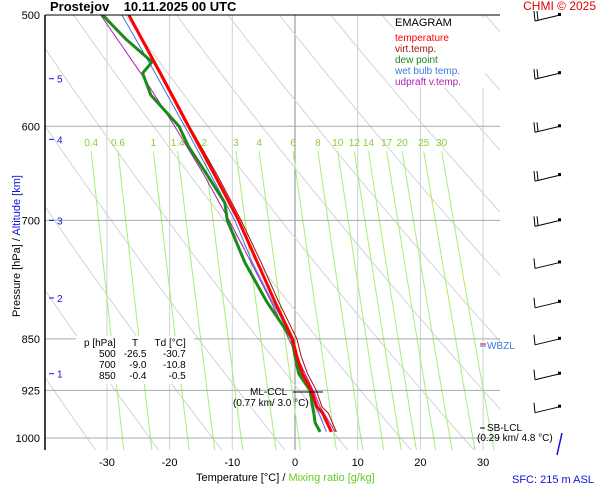 The height and width of the screenshot is (500, 600). What do you see at coordinates (28, 439) in the screenshot?
I see `pressure-tick-label: 1000` at bounding box center [28, 439].